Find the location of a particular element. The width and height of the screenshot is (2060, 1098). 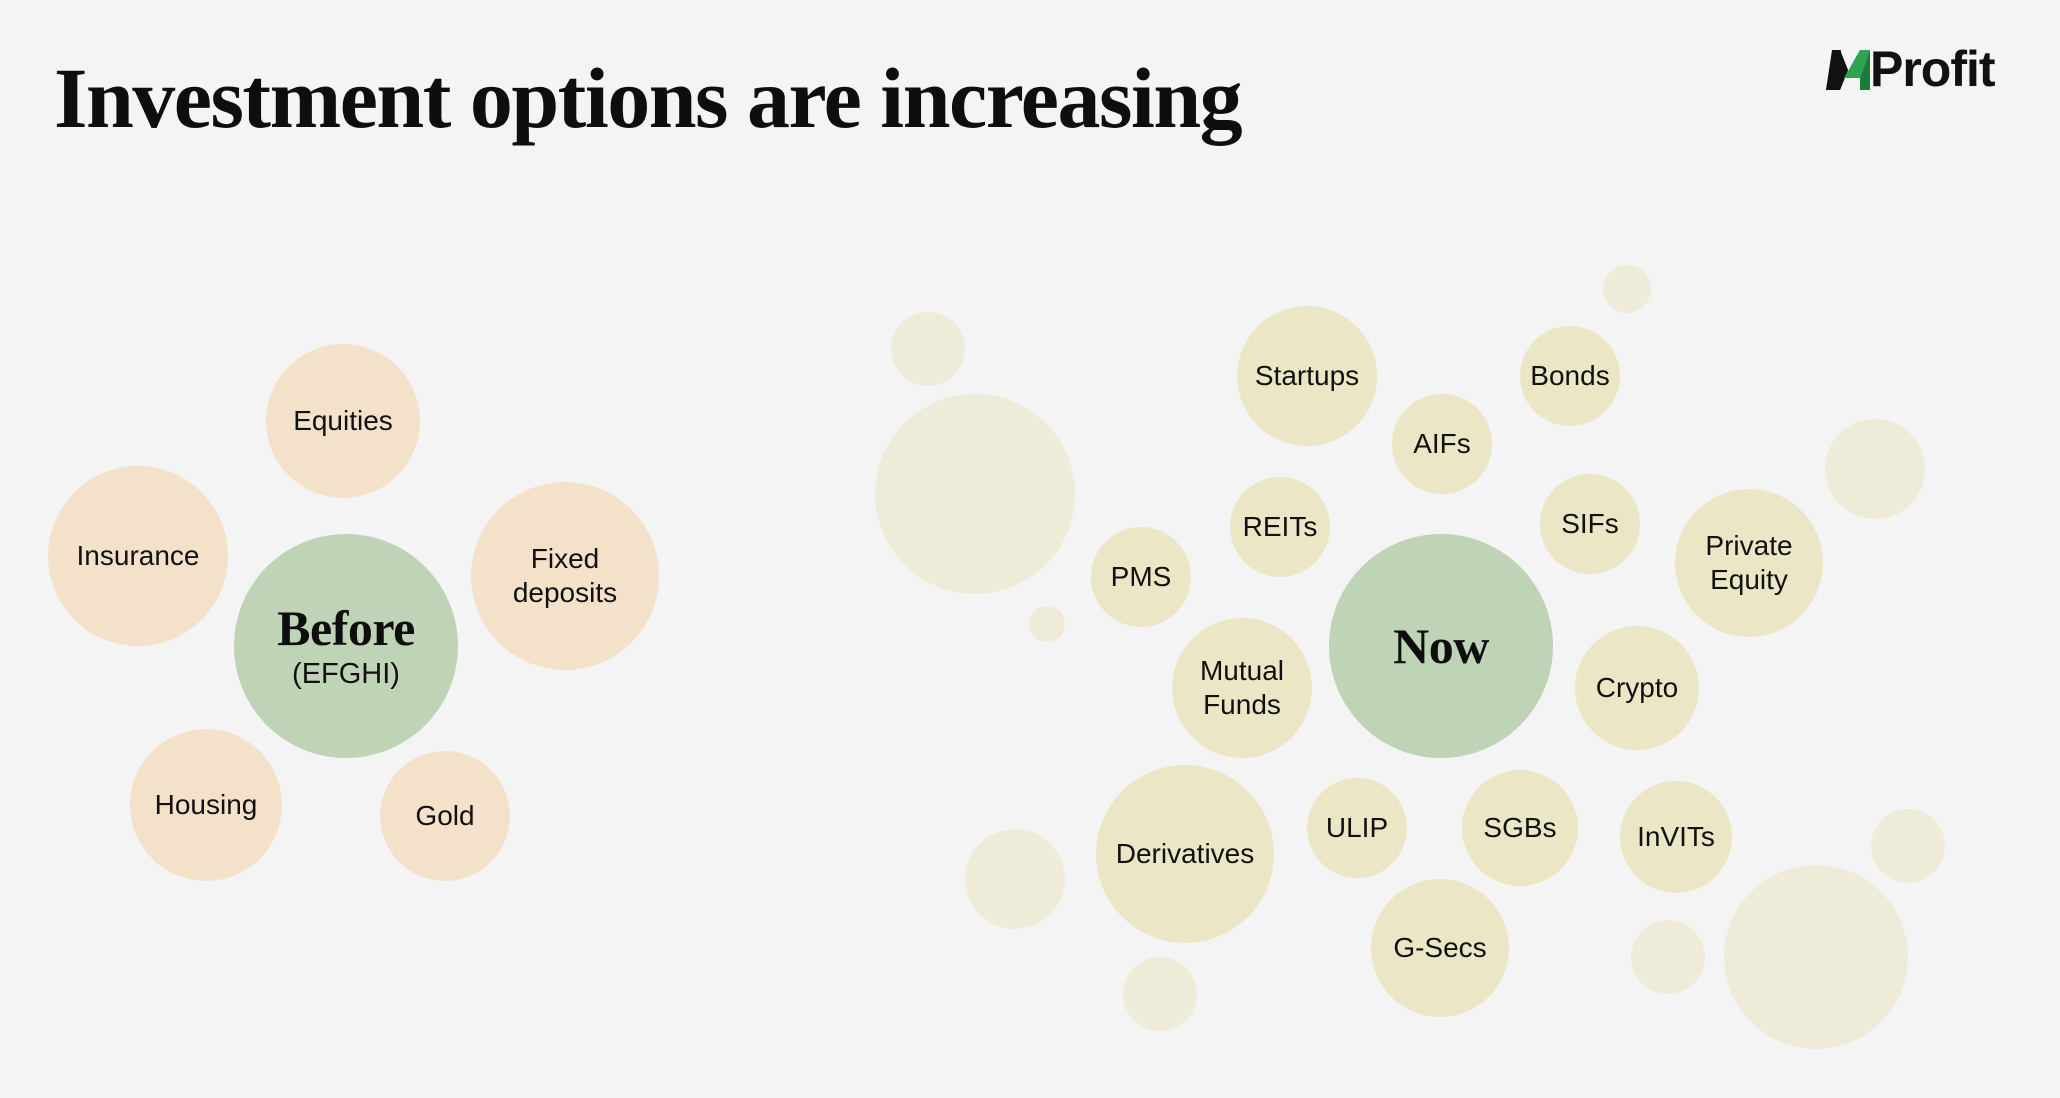

now-item-startups: Startups is located at coordinates (1307, 376).